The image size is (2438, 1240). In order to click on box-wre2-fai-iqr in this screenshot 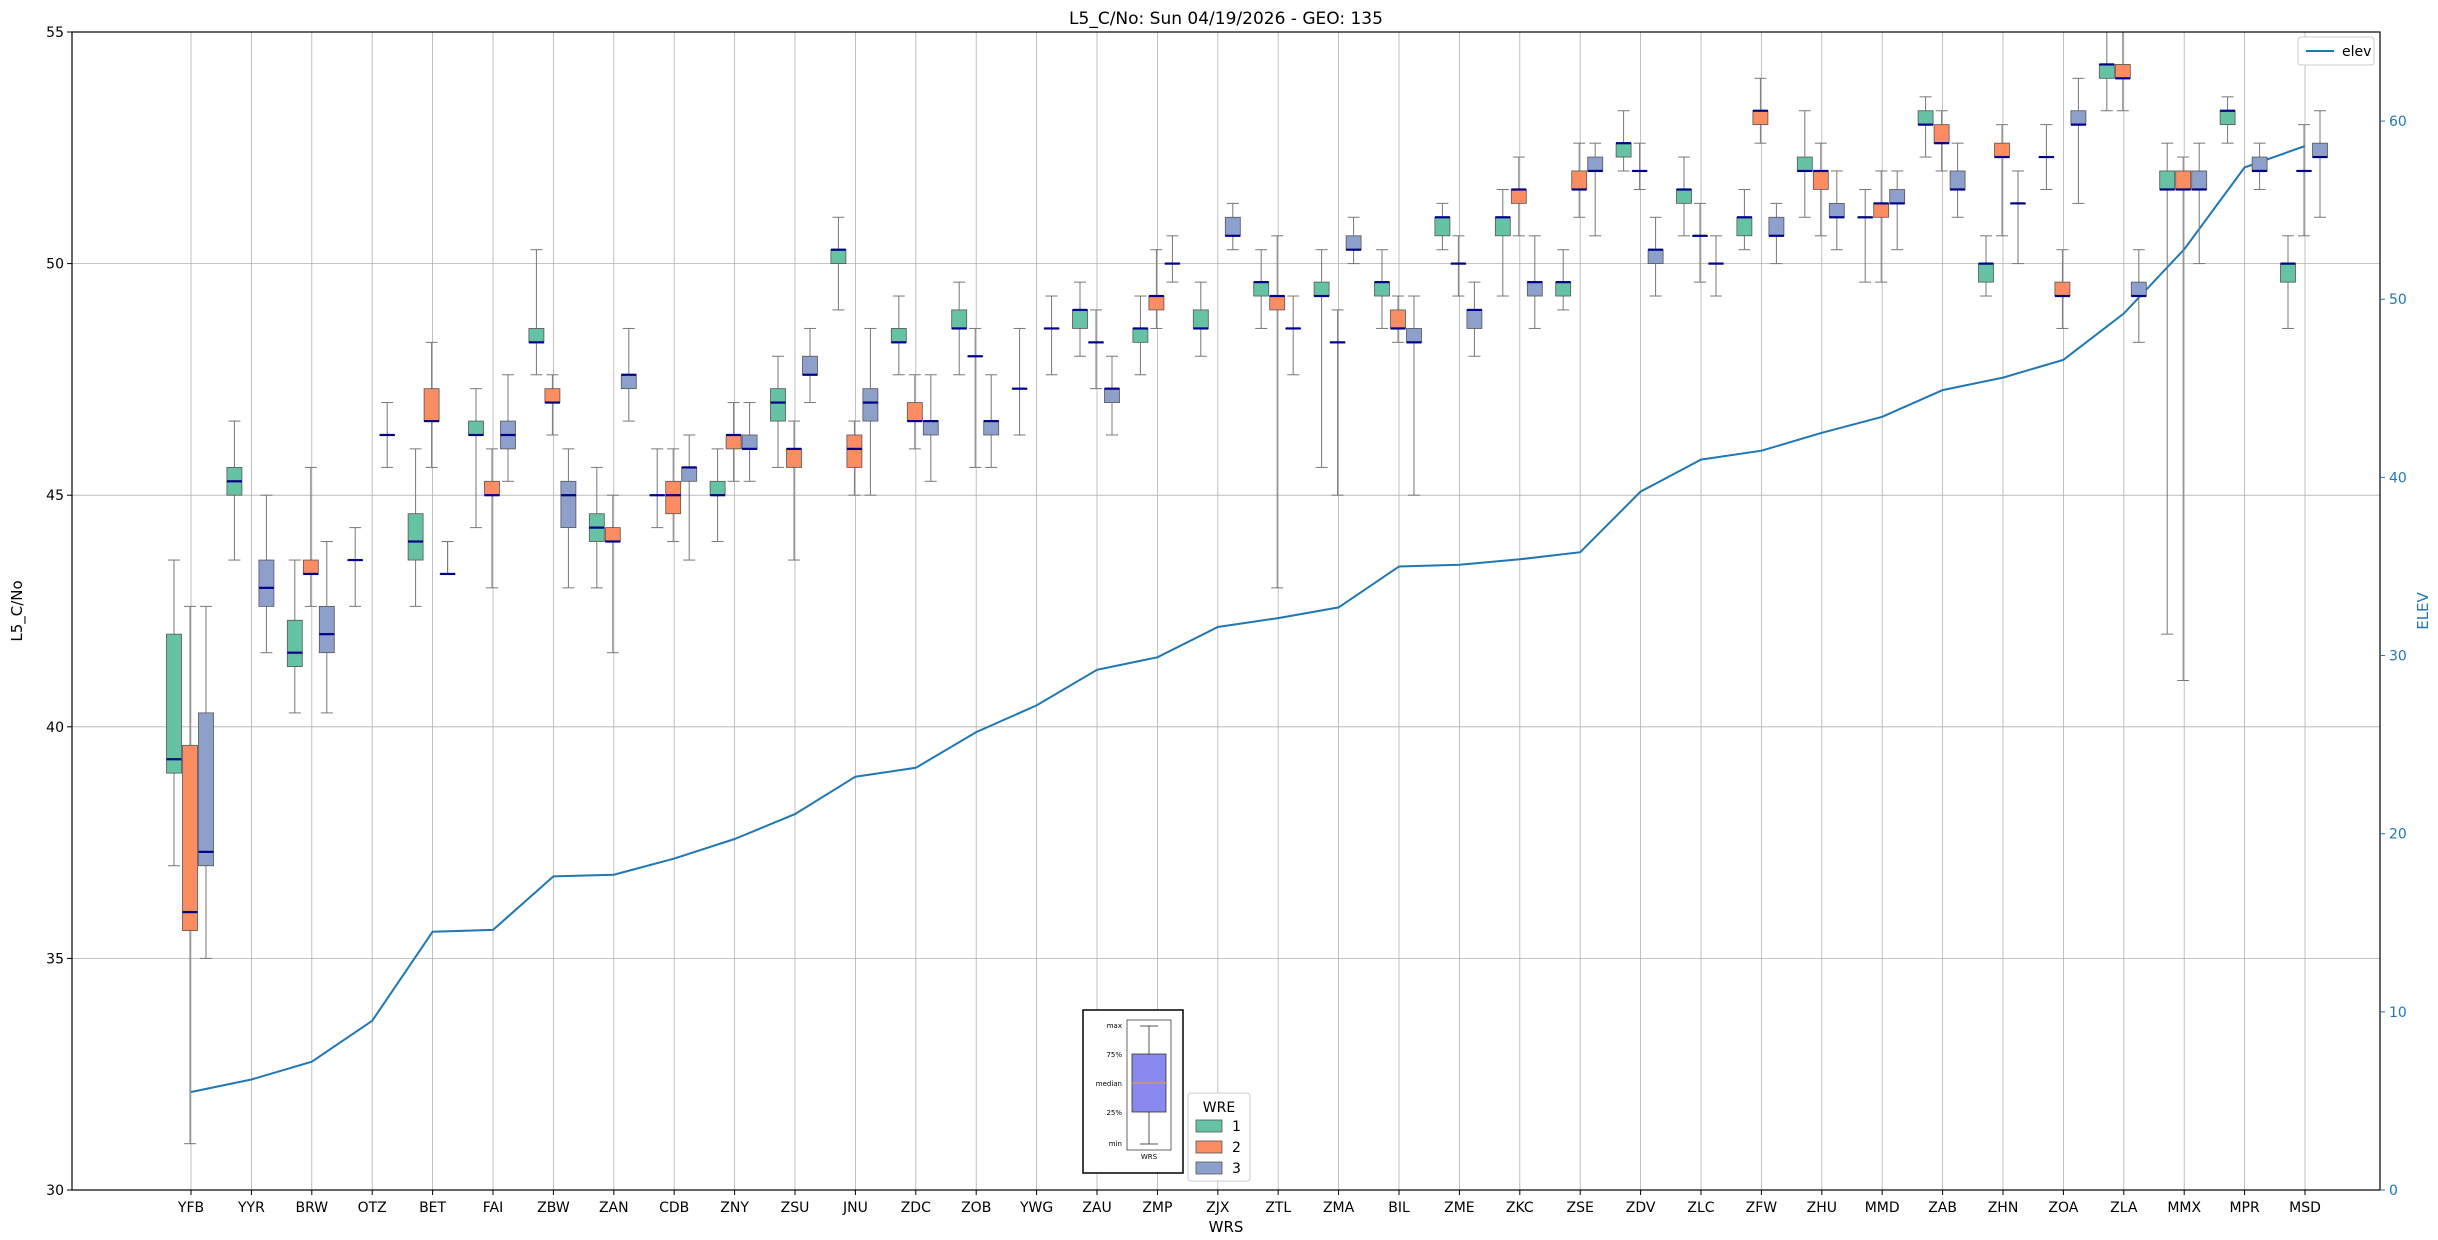, I will do `click(492, 488)`.